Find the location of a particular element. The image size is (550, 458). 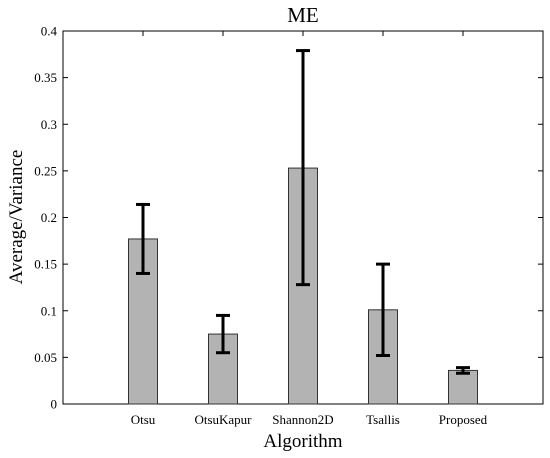

y-tick-label: 0.3 is located at coordinates (49, 124).